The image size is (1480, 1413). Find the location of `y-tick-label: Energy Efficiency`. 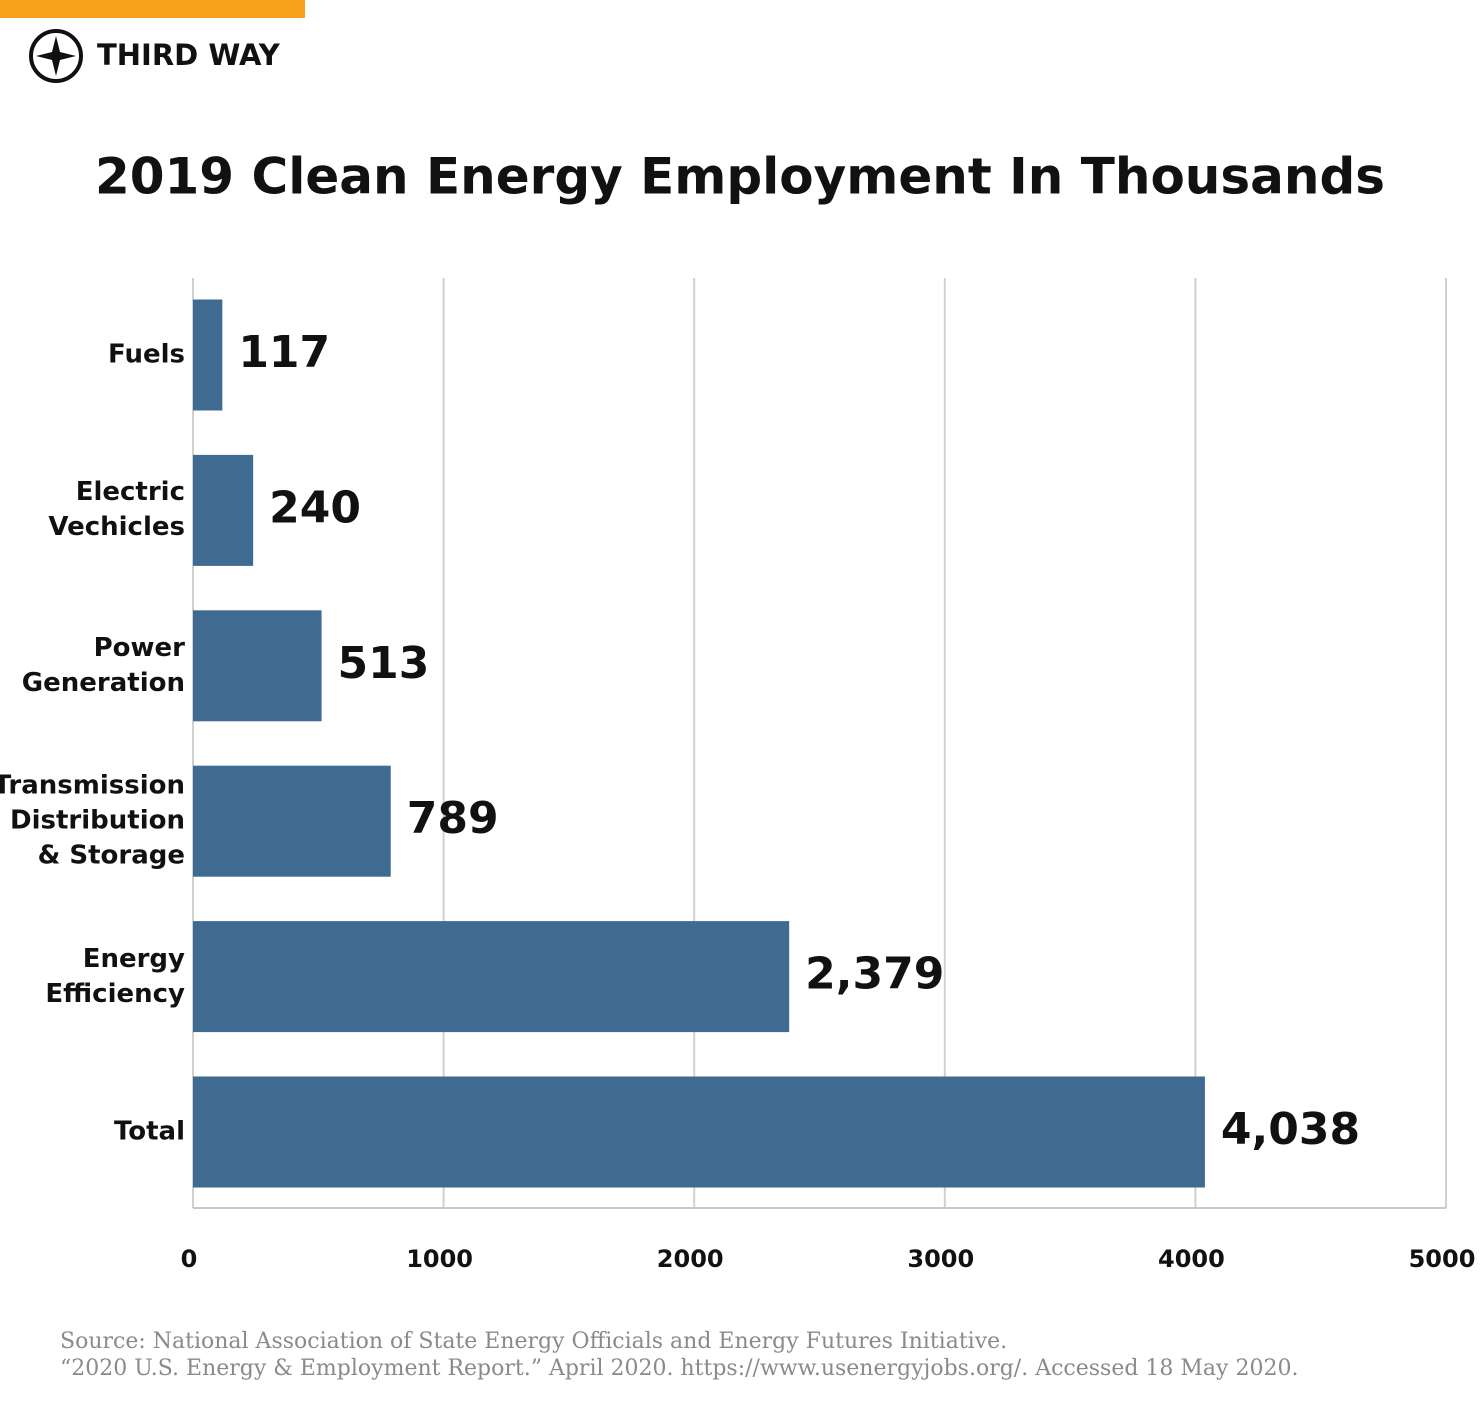

y-tick-label: Energy Efficiency is located at coordinates (115, 976).